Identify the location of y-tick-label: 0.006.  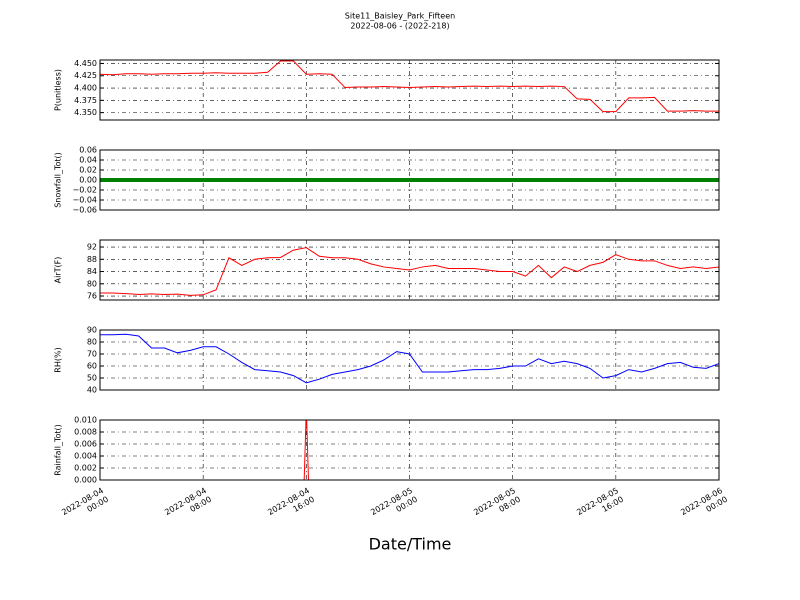
(85, 444).